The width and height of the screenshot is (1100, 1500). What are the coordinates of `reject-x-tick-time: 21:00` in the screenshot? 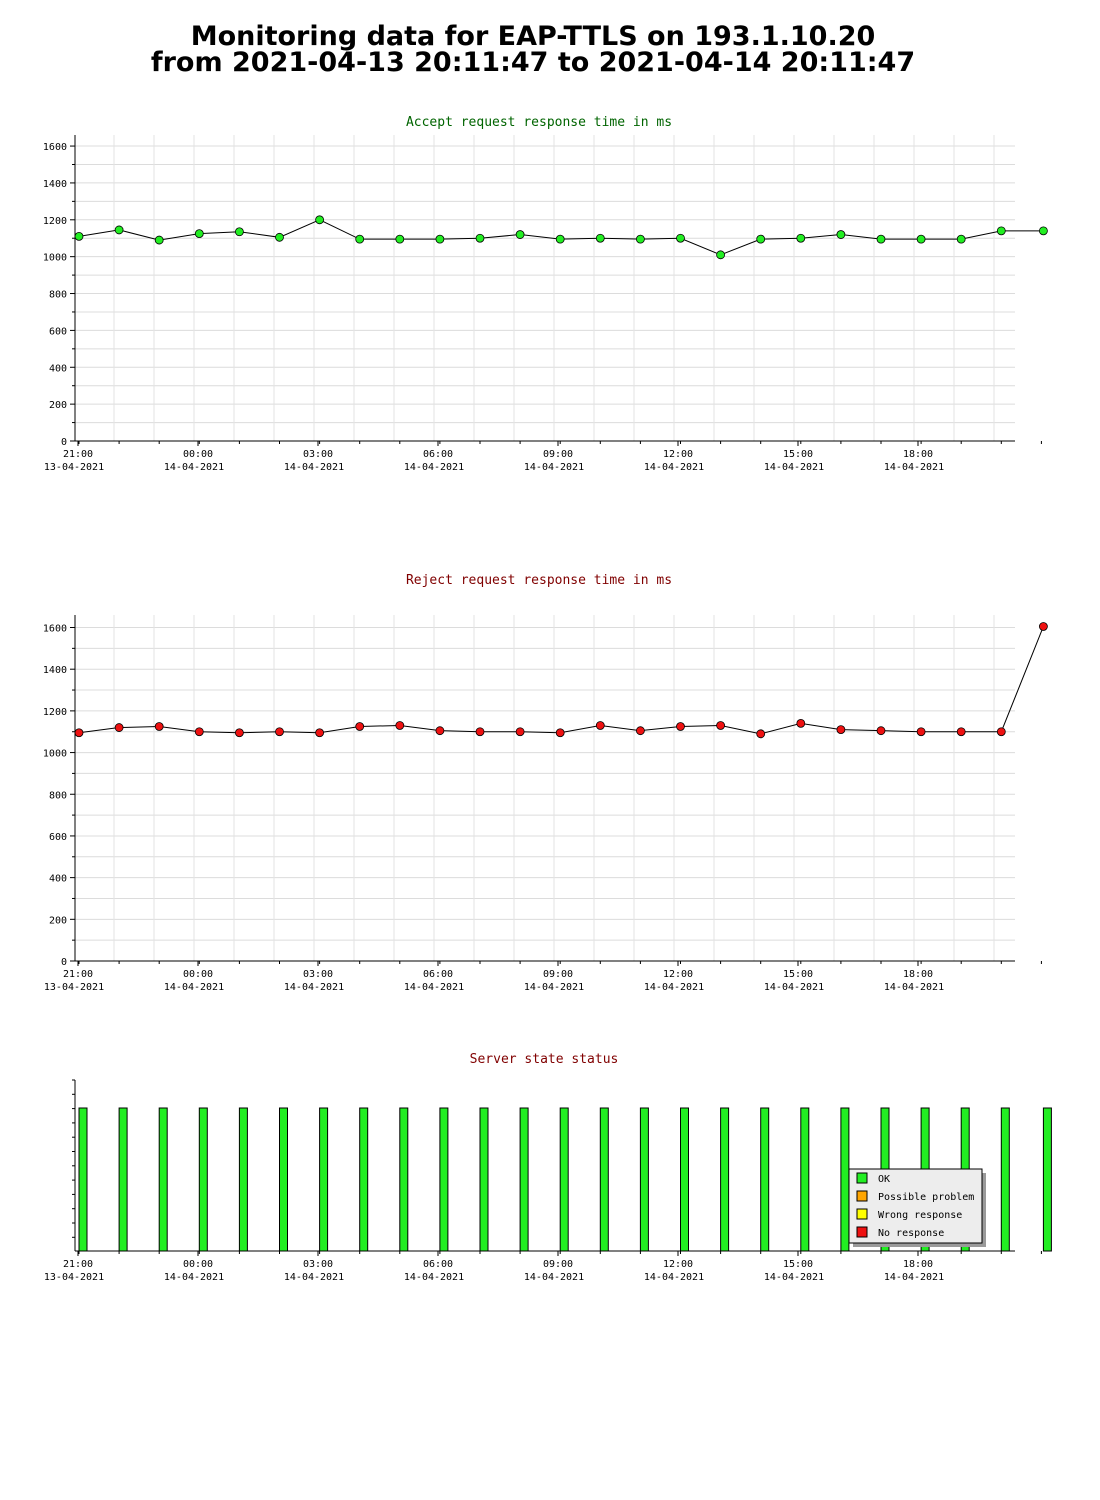 It's located at (78, 974).